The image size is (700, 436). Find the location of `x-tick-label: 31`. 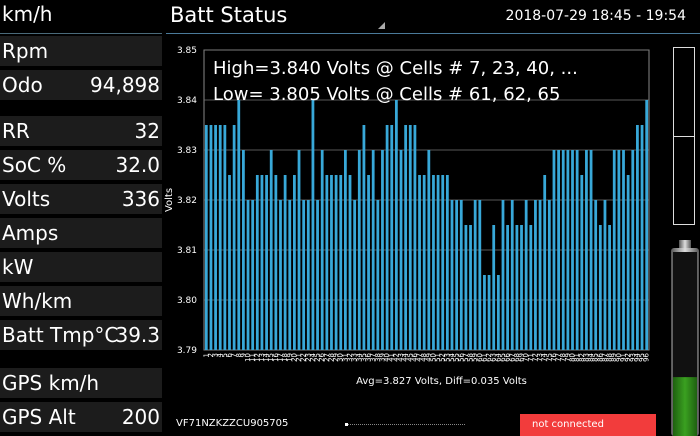

x-tick-label: 31 is located at coordinates (345, 357).